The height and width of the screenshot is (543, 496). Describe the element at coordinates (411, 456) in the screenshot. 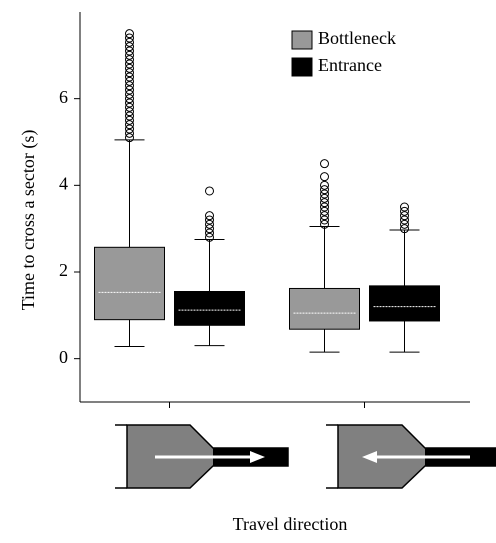

I see `direction-icon-left` at that location.